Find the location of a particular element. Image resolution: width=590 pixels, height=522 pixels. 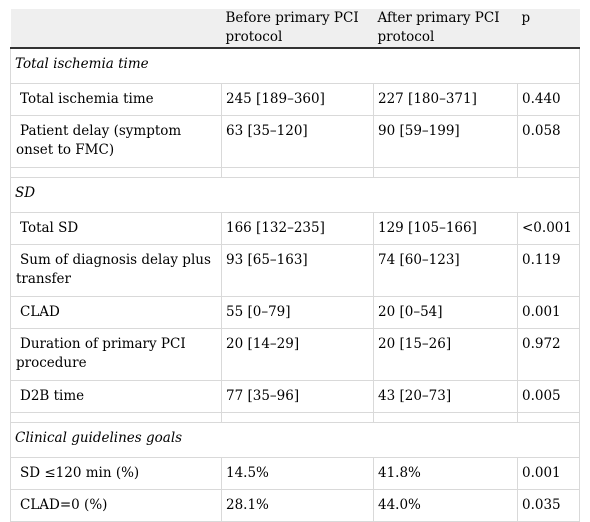

table-row: SD ≤120 min (%) 14.5% 41.8% 0.001 is located at coordinates (295, 473).